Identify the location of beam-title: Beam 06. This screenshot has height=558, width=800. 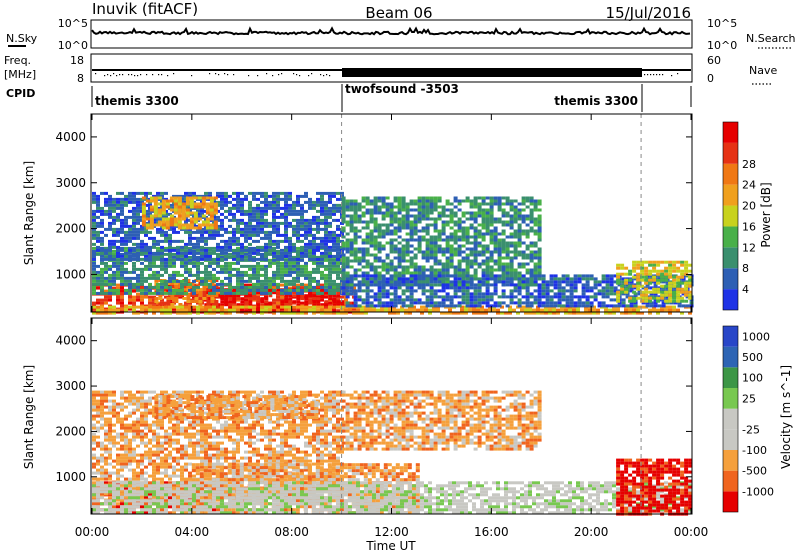
(398, 13).